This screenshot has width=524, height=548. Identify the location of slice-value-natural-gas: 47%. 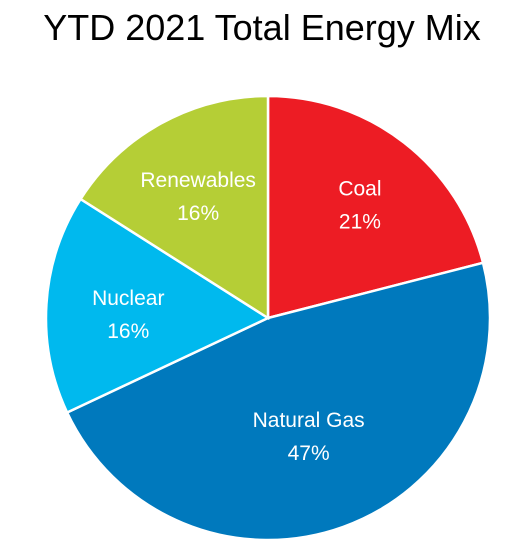
(309, 453).